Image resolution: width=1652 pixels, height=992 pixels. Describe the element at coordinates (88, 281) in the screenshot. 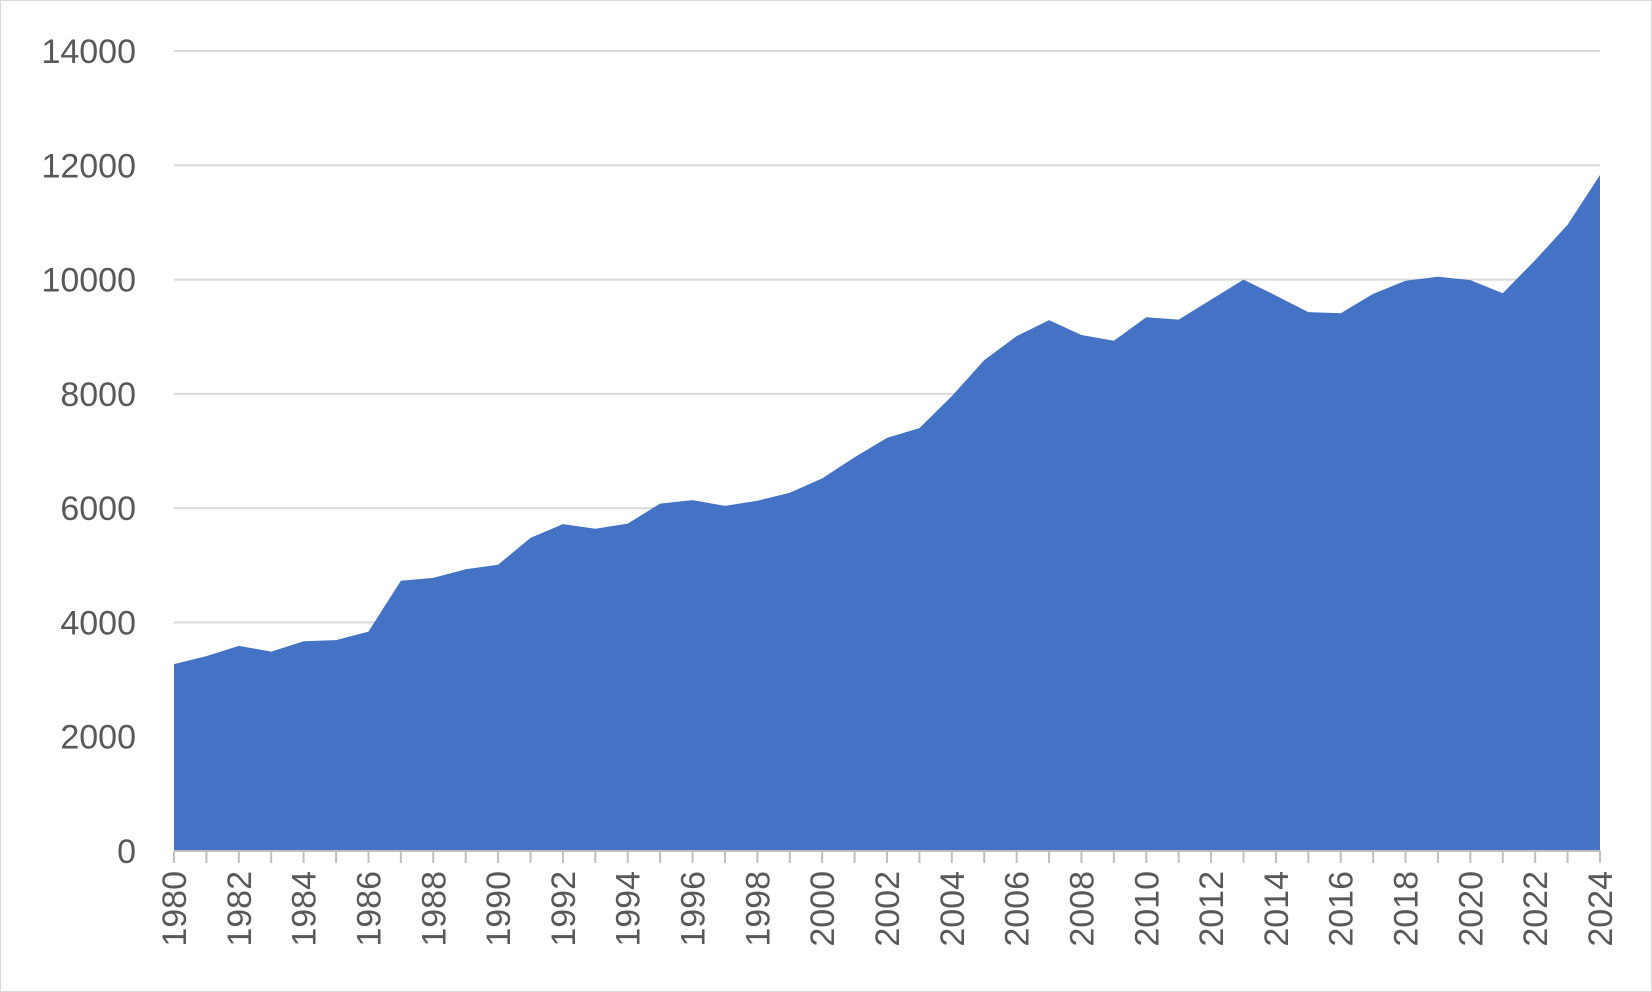

I see `y-tick-label: 10000` at that location.